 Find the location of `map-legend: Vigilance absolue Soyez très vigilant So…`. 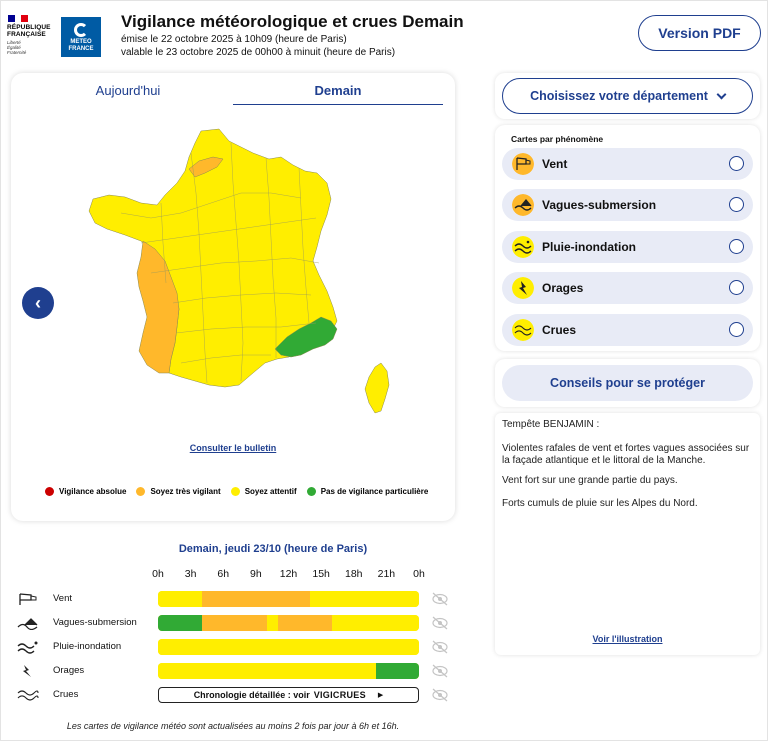

map-legend: Vigilance absolue Soyez très vigilant So… is located at coordinates (236, 491).